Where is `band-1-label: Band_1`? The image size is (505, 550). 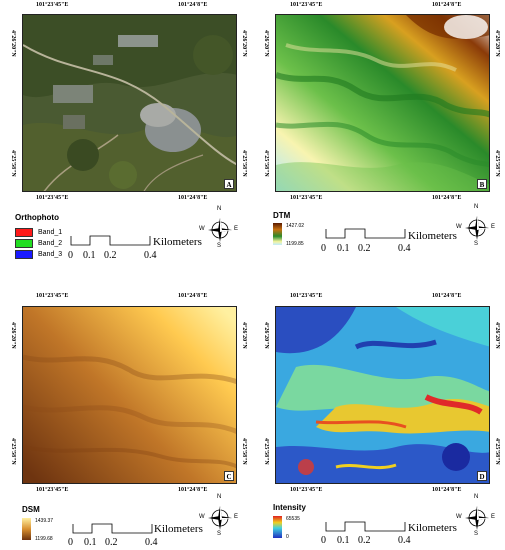
band-1-label: Band_1 is located at coordinates (50, 232).